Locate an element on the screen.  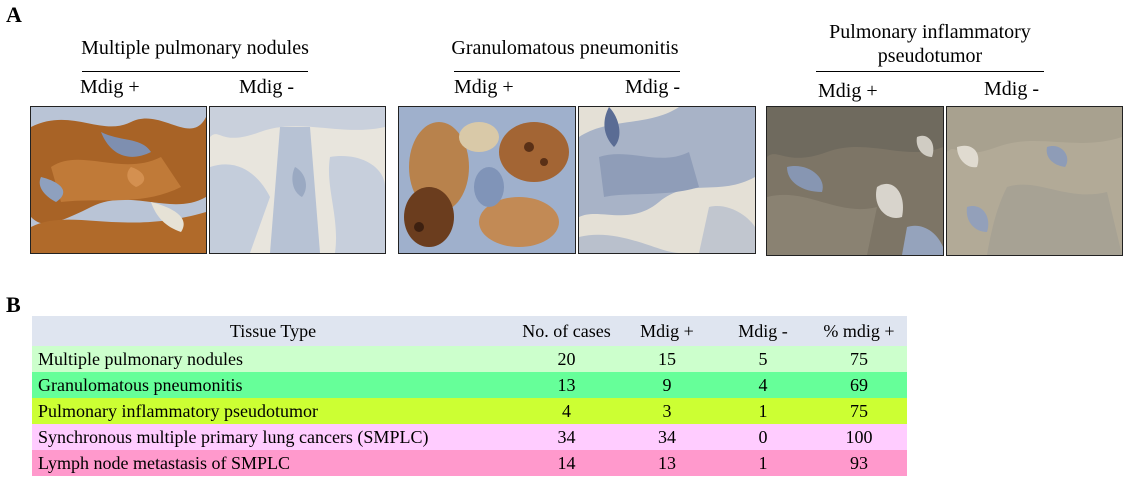
cell-mdig-minus: 4 is located at coordinates (763, 385).